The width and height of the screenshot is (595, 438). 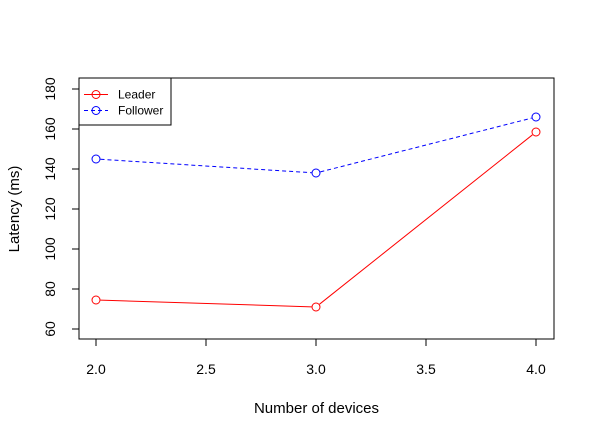 What do you see at coordinates (96, 94) in the screenshot?
I see `legend-marker-leader` at bounding box center [96, 94].